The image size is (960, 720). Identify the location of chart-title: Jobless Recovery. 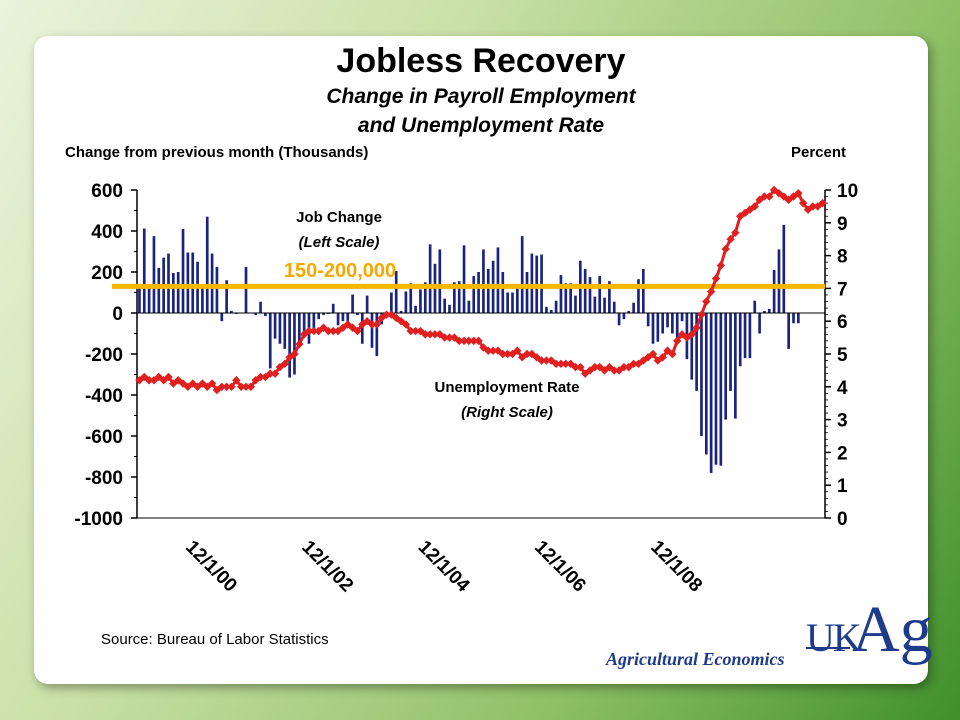
(481, 61).